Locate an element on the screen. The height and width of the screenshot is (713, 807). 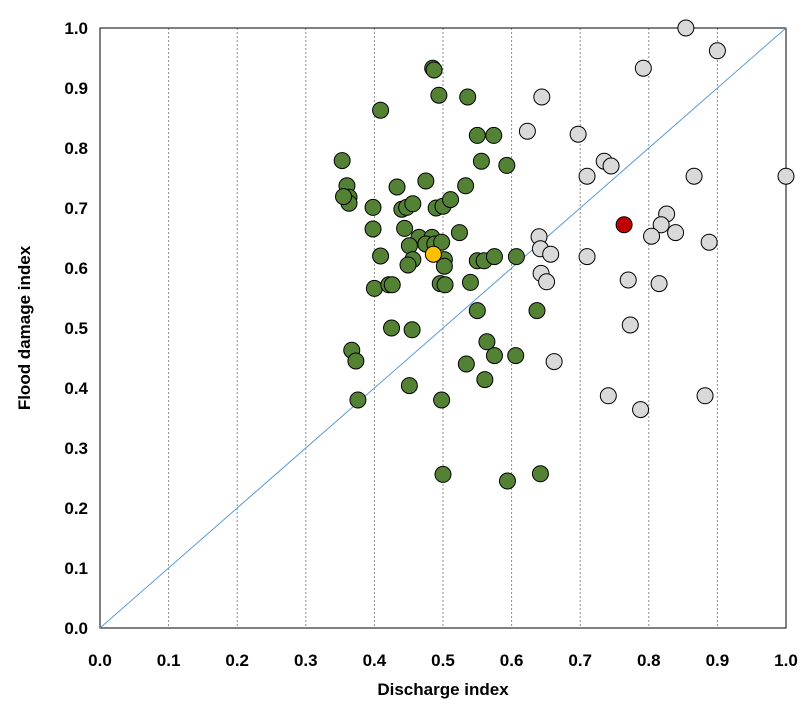
x-tick-labels: 0.0 0.1 0.2 0.3 0.4 0.5 0.6 0.7 0.8 0.9 1.0 is located at coordinates (443, 660).